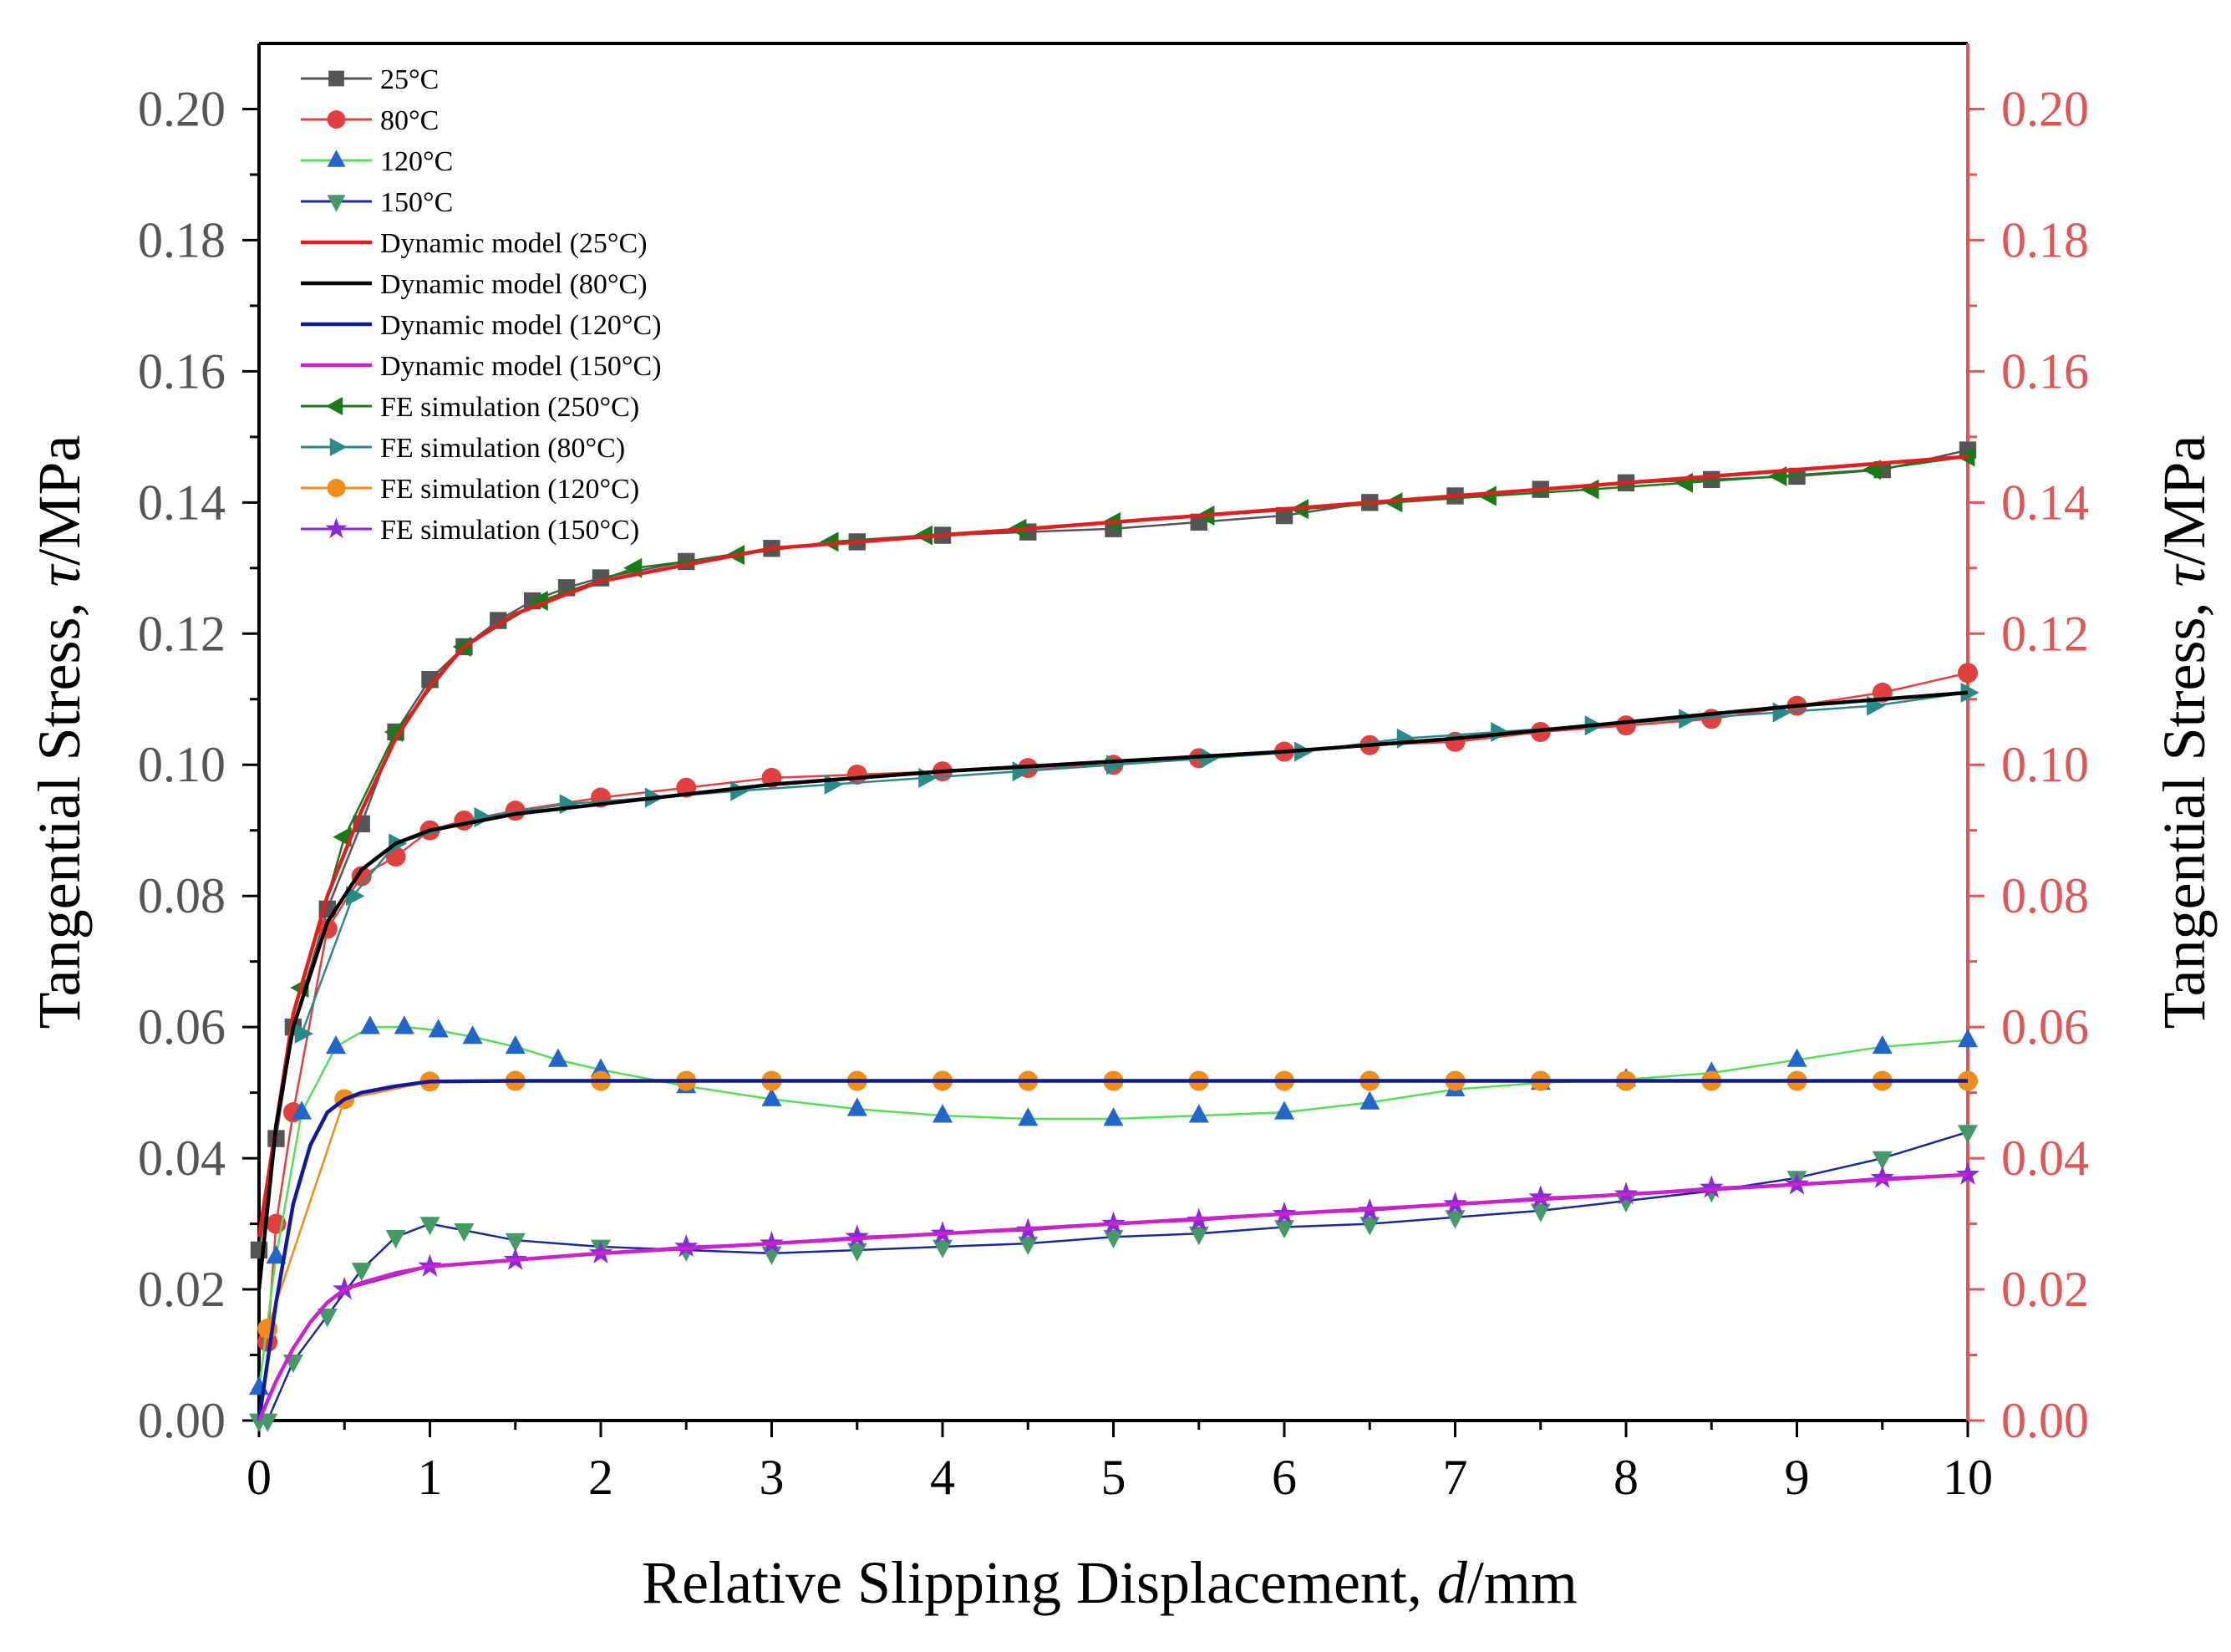 This screenshot has width=2231, height=1652. Describe the element at coordinates (182, 765) in the screenshot. I see `y-tick-label-left: 0.10` at that location.